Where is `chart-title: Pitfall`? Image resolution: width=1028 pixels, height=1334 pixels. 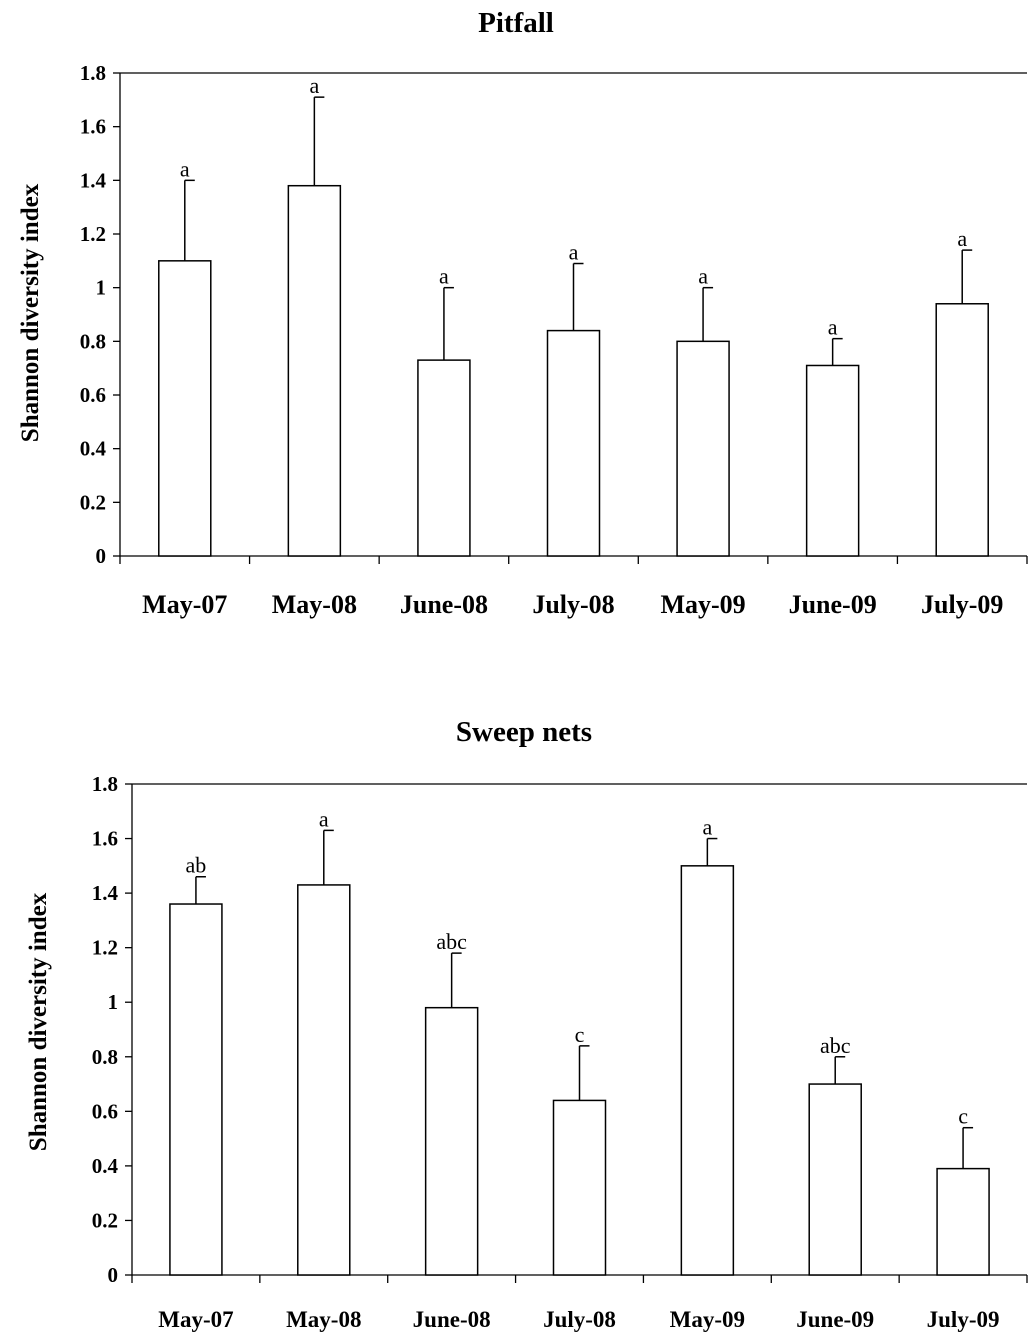
chart-title: Pitfall is located at coordinates (516, 23).